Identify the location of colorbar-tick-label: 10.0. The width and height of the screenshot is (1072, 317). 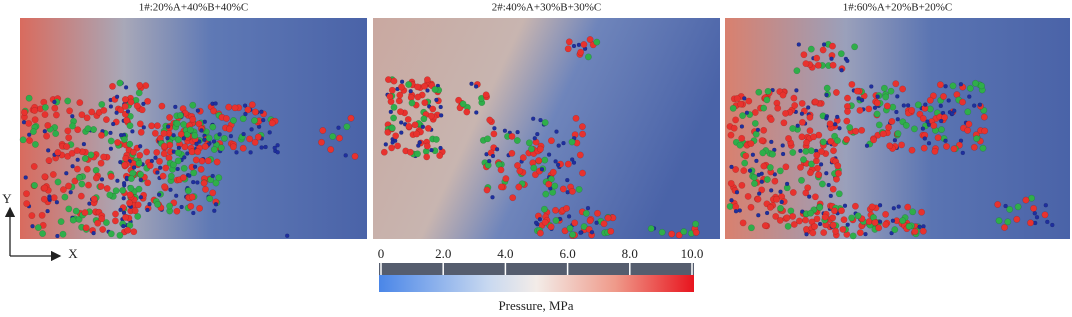
(692, 253).